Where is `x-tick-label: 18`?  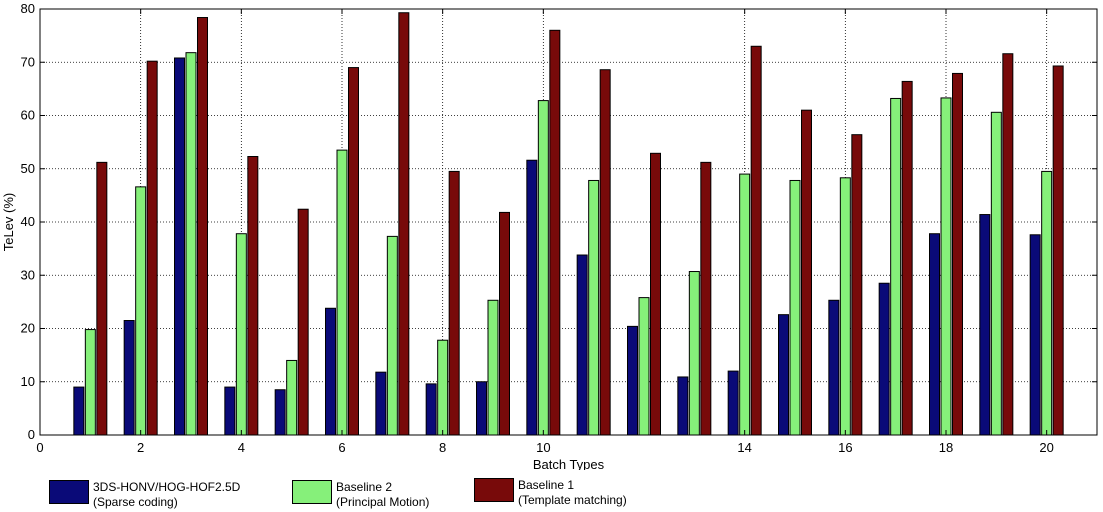
x-tick-label: 18 is located at coordinates (946, 447).